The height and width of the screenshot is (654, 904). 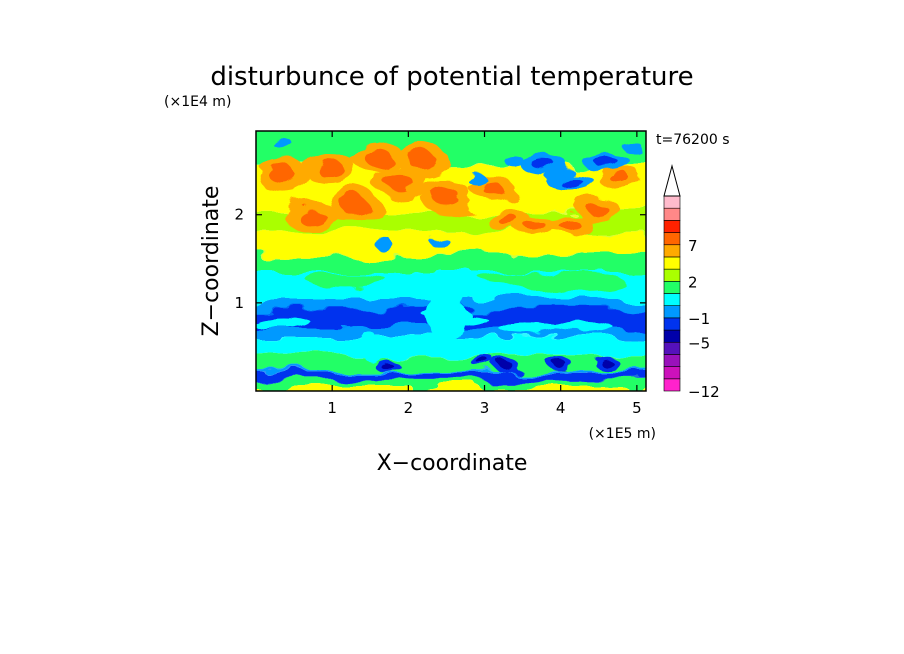 I want to click on colorbar-tick-label: −5, so click(x=699, y=343).